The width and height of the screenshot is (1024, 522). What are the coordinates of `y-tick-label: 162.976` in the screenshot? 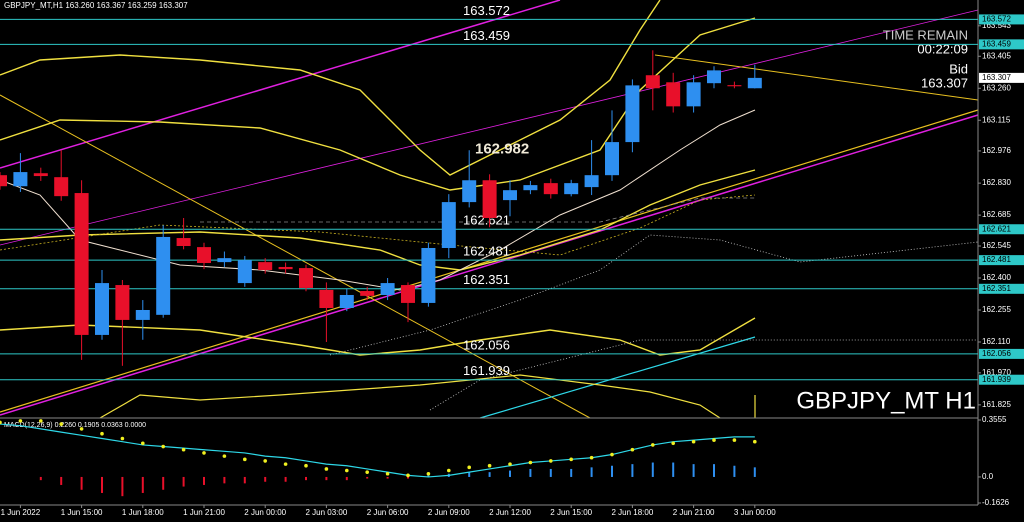 It's located at (996, 150).